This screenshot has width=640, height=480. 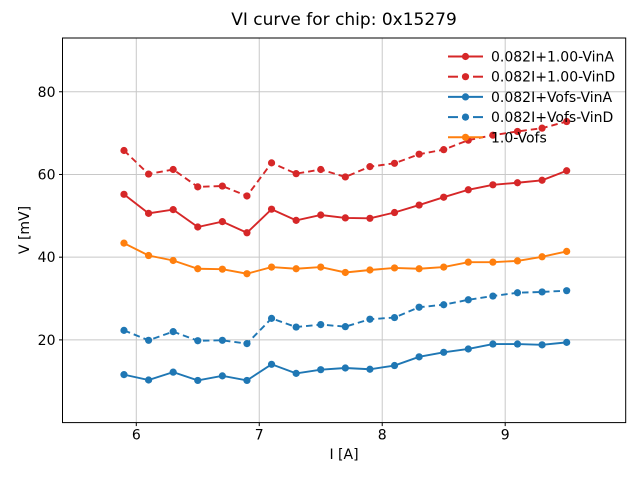 What do you see at coordinates (344, 455) in the screenshot?
I see `x-axis-label: I [A]` at bounding box center [344, 455].